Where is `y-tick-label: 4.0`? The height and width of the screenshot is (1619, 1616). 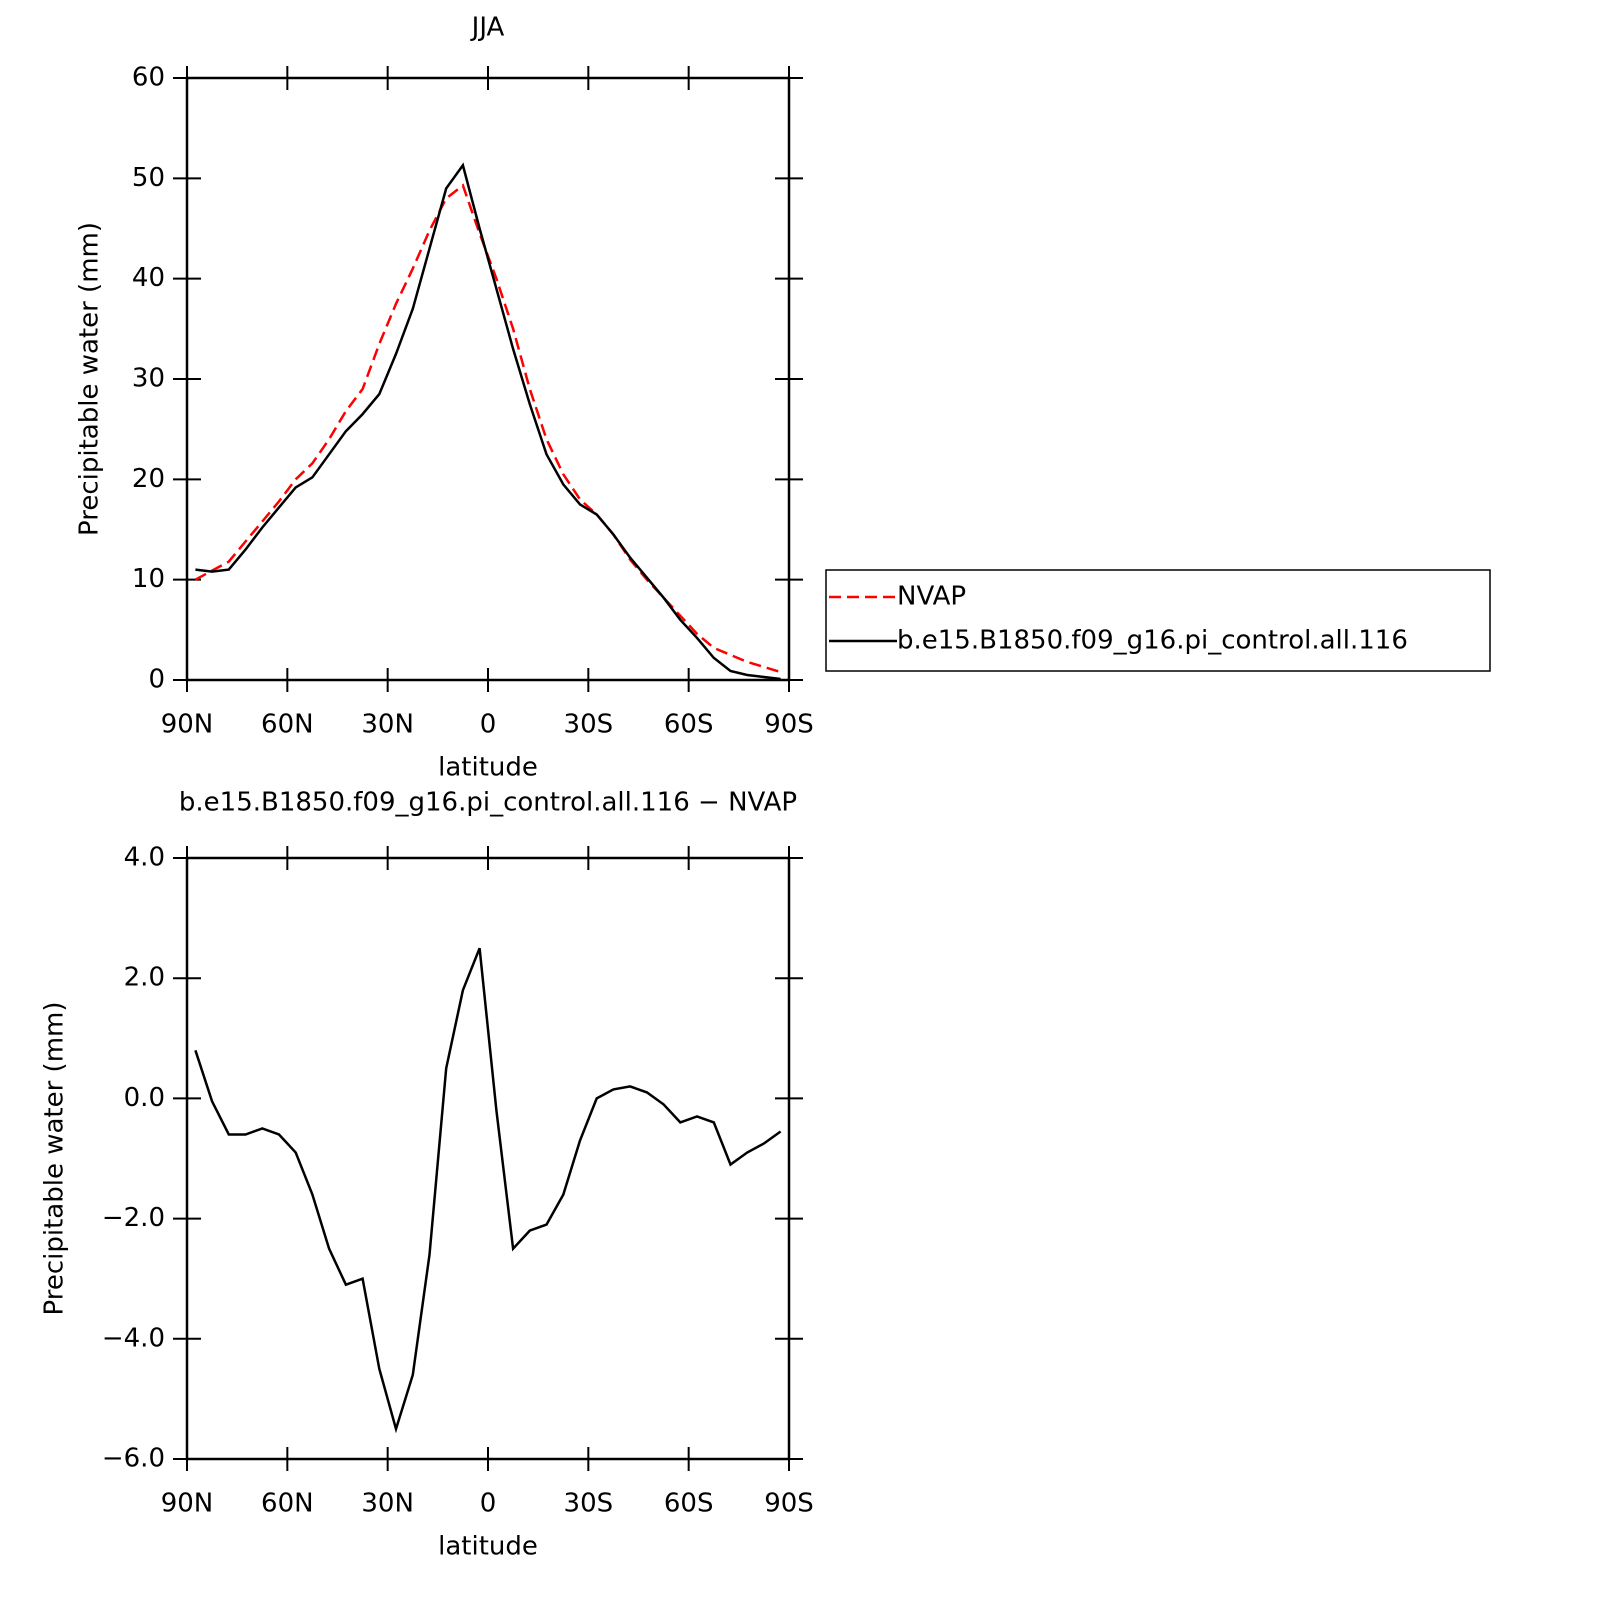 y-tick-label: 4.0 is located at coordinates (144, 858).